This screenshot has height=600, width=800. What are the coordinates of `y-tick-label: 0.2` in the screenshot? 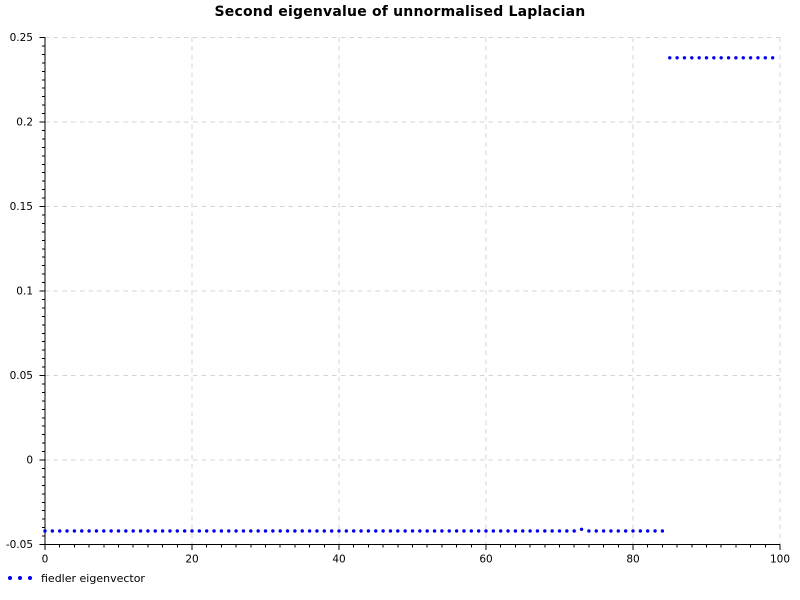 It's located at (24, 123).